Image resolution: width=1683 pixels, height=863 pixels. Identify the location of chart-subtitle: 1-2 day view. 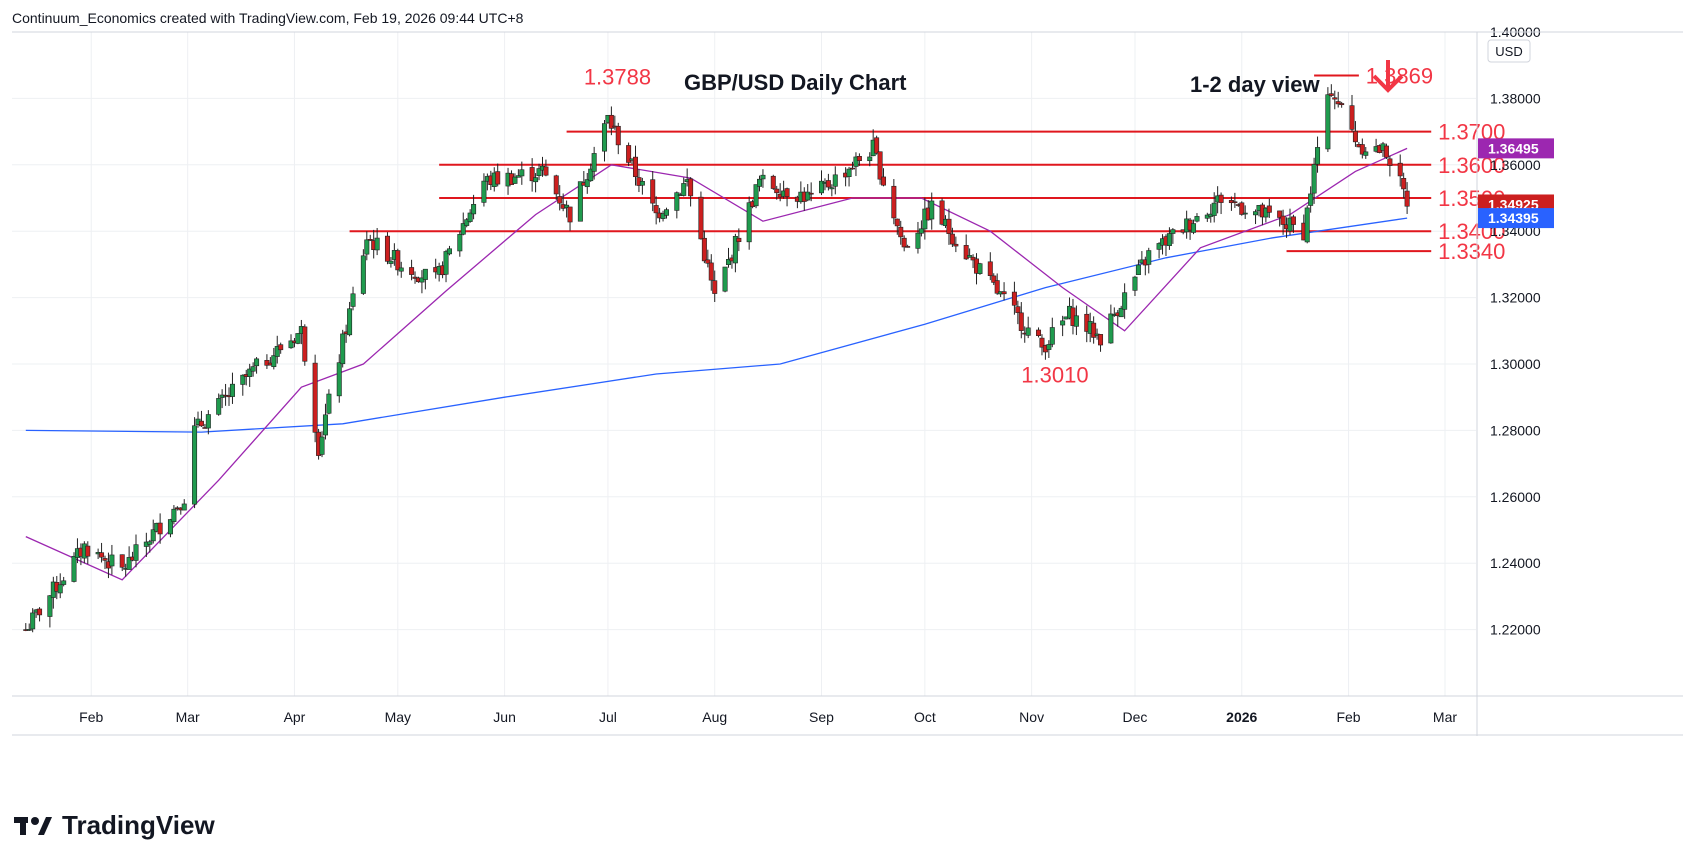
(1255, 84).